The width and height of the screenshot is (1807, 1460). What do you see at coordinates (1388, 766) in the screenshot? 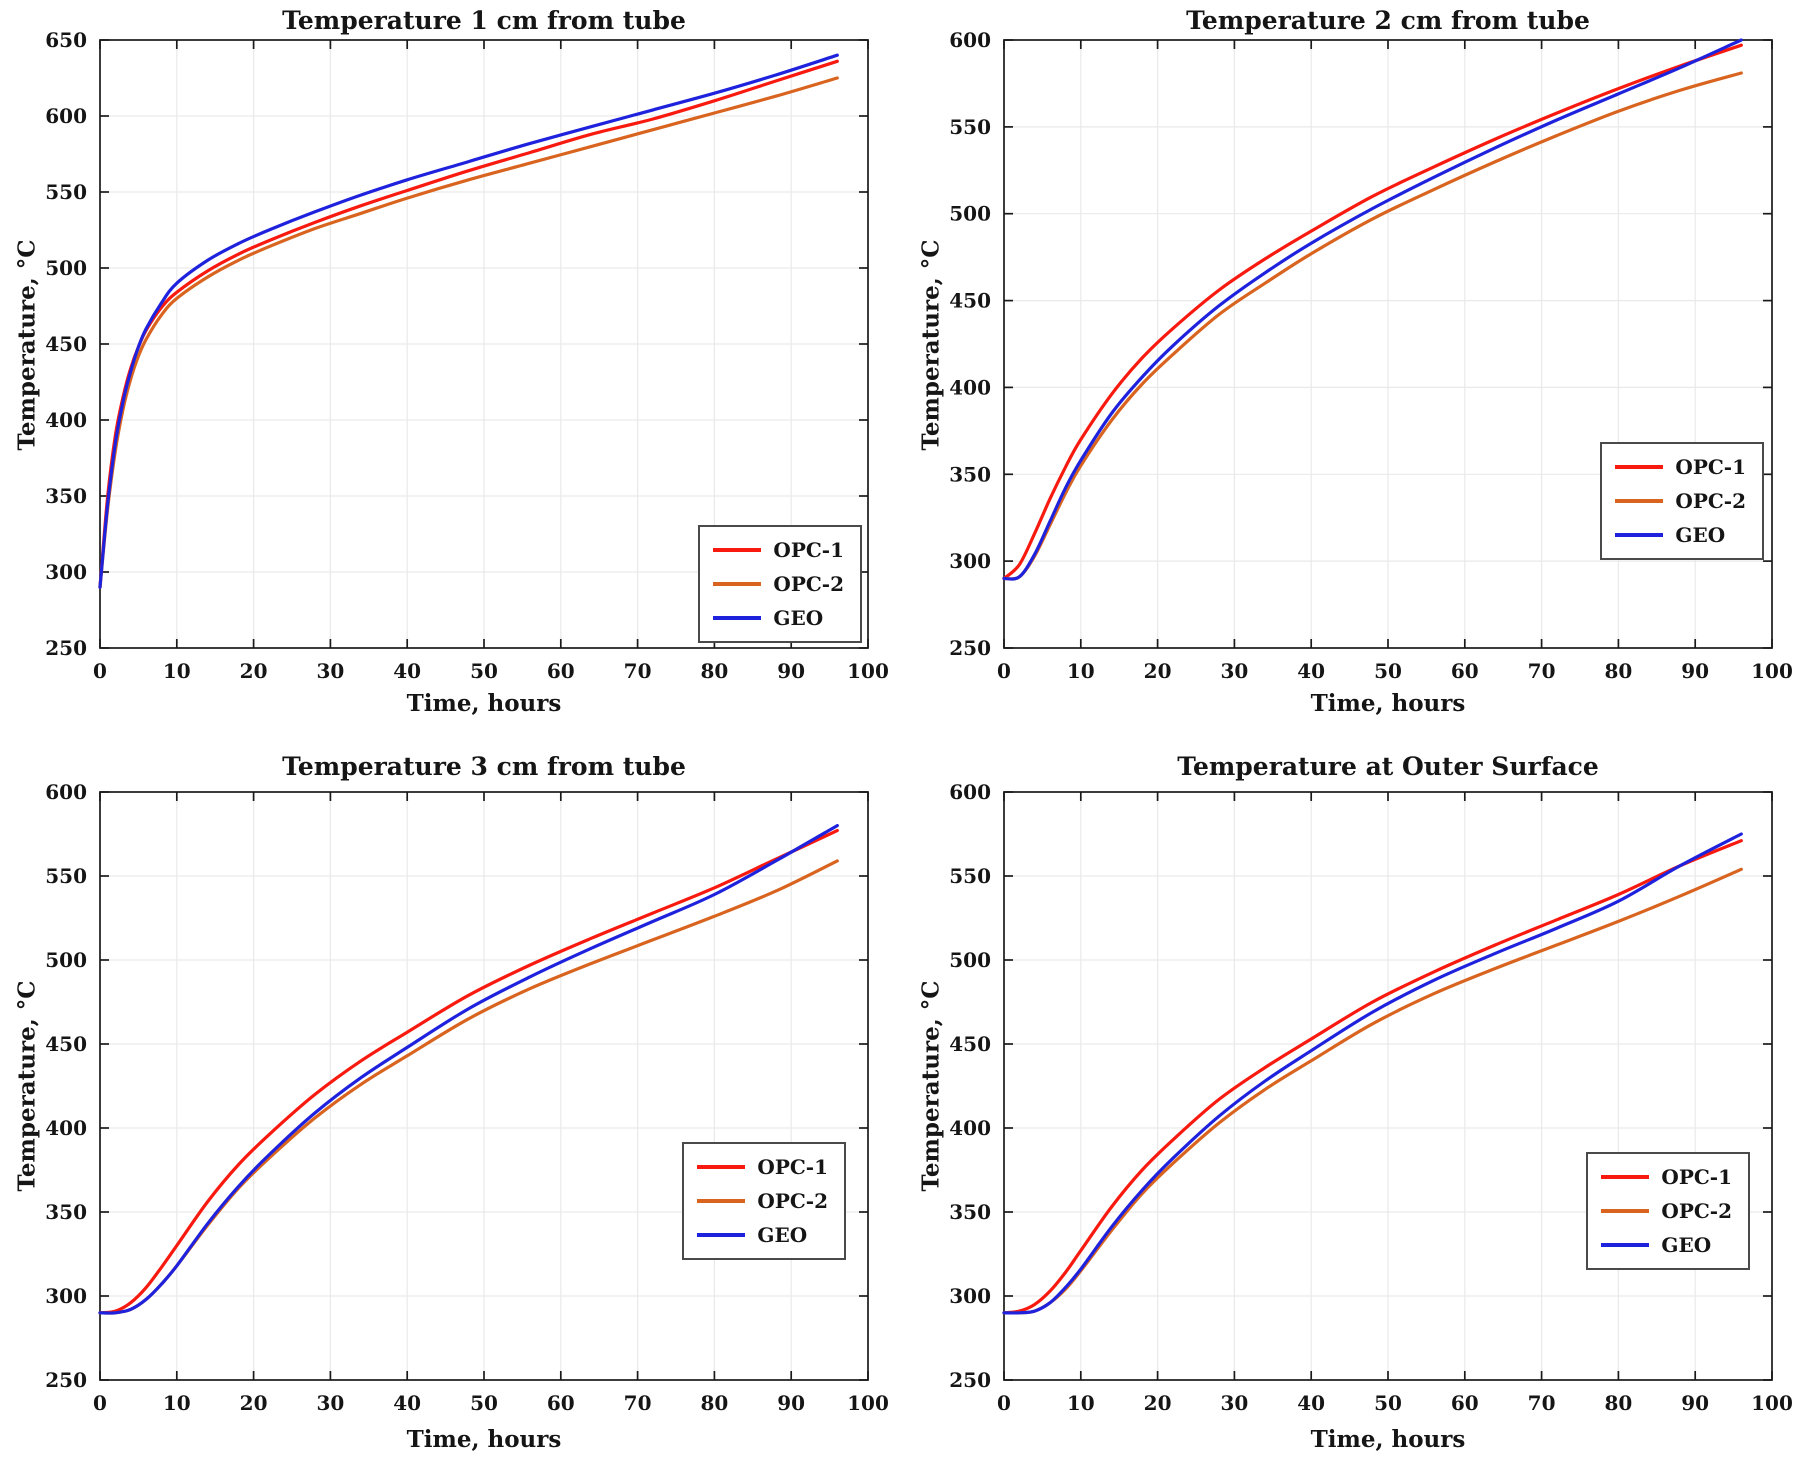
I see `chart-title: Temperature at Outer Surface` at bounding box center [1388, 766].